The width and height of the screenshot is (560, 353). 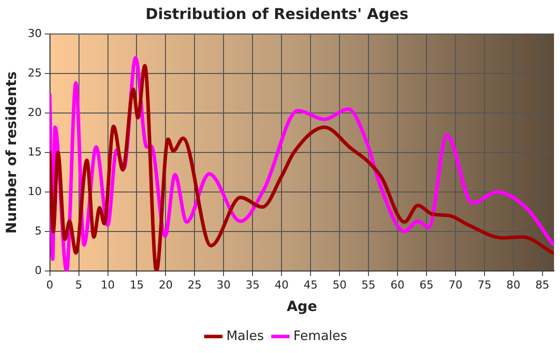 What do you see at coordinates (245, 336) in the screenshot?
I see `legend-label: Males` at bounding box center [245, 336].